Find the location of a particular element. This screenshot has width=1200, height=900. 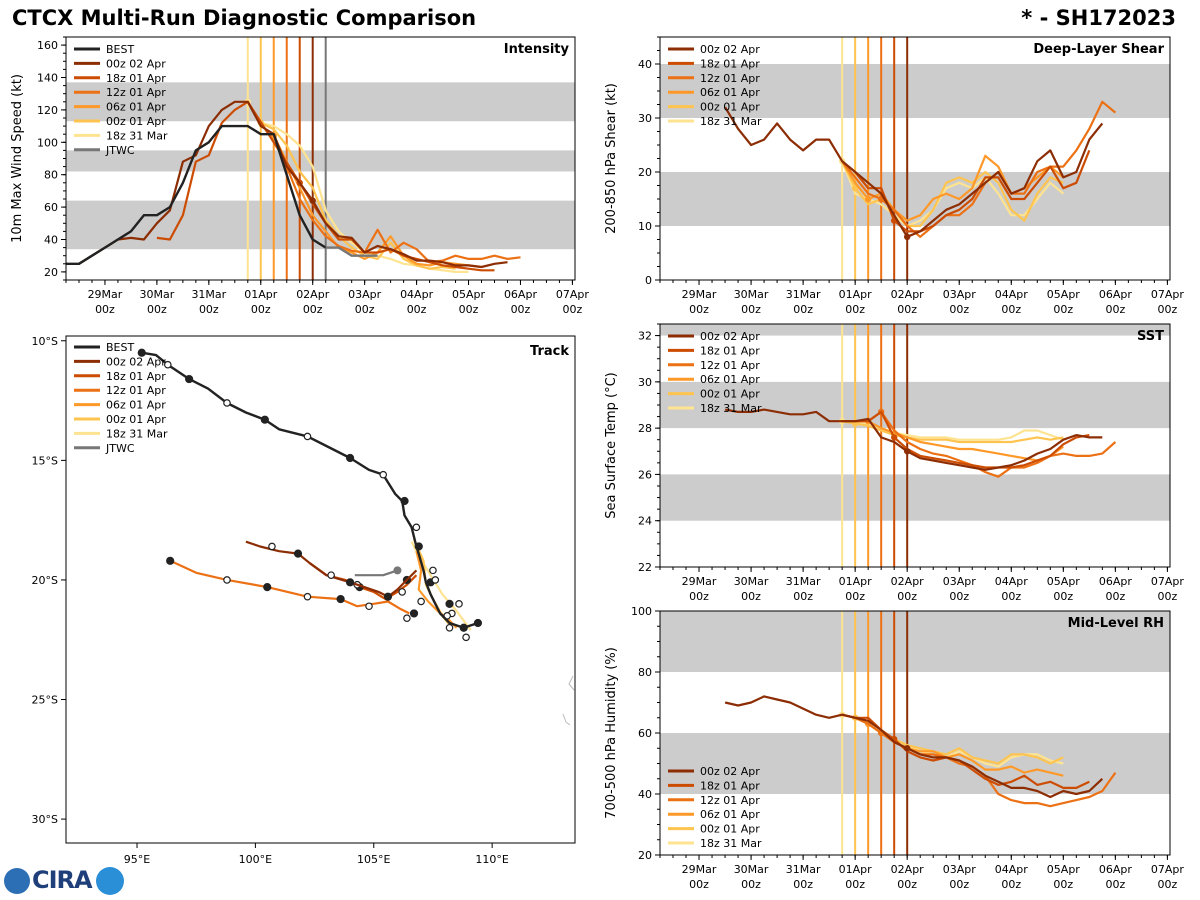

sst-init-marker is located at coordinates (894, 437).